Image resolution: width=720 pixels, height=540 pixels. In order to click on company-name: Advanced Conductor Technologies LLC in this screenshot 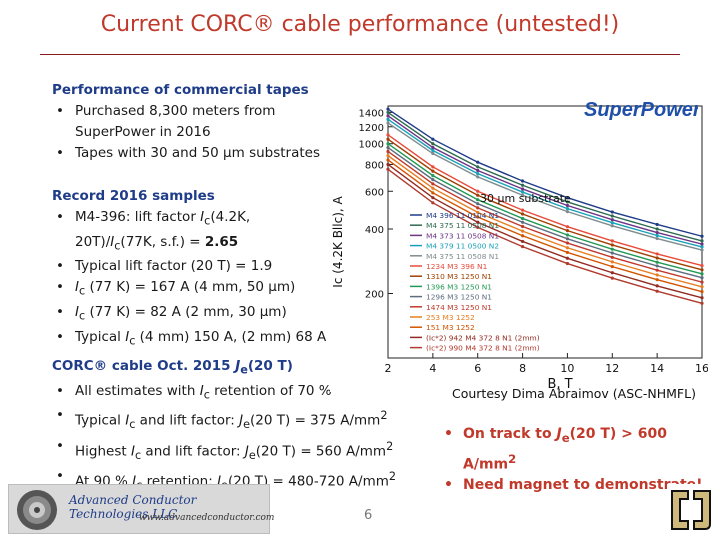, I will do `click(133, 507)`.